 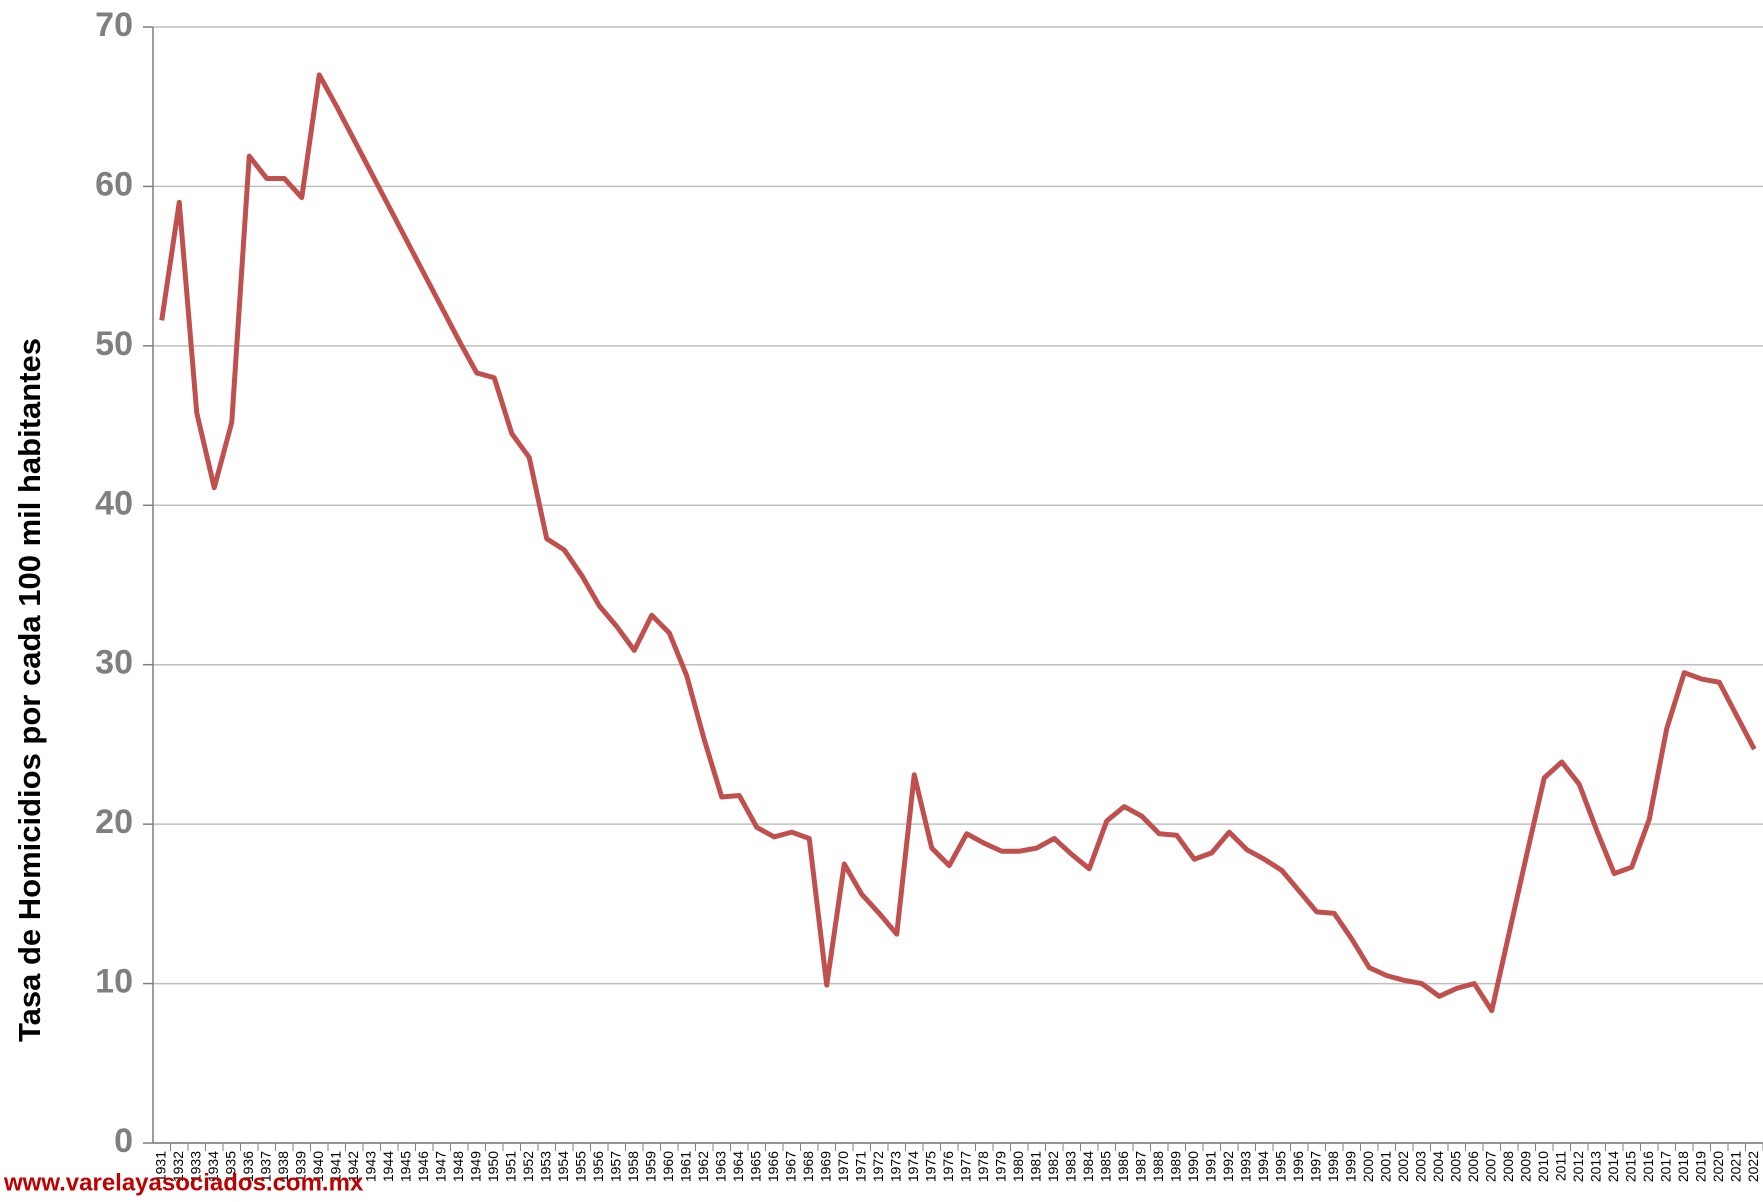 I want to click on x-tick-label: 1991, so click(x=1210, y=1166).